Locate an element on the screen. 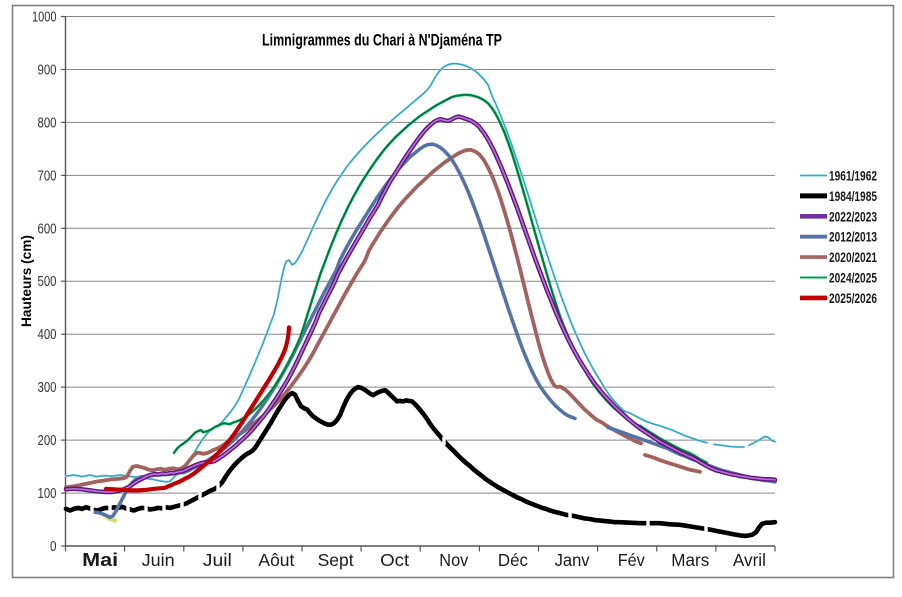 This screenshot has width=902, height=597. svg-text: 1961/1962 is located at coordinates (853, 176).